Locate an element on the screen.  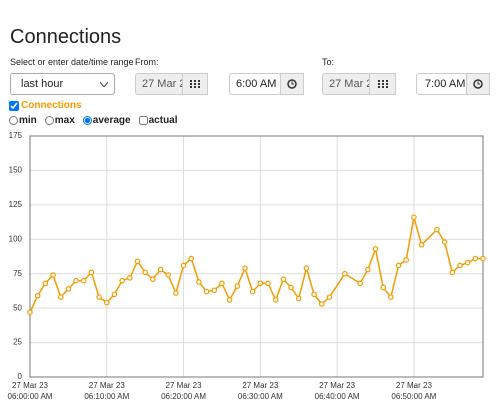
range-select-value: last hour is located at coordinates (42, 84).